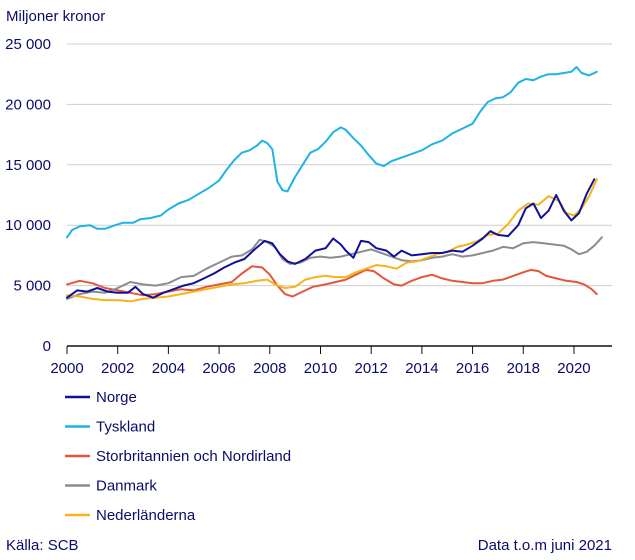  I want to click on y-tick-label: 15 000, so click(28, 165).